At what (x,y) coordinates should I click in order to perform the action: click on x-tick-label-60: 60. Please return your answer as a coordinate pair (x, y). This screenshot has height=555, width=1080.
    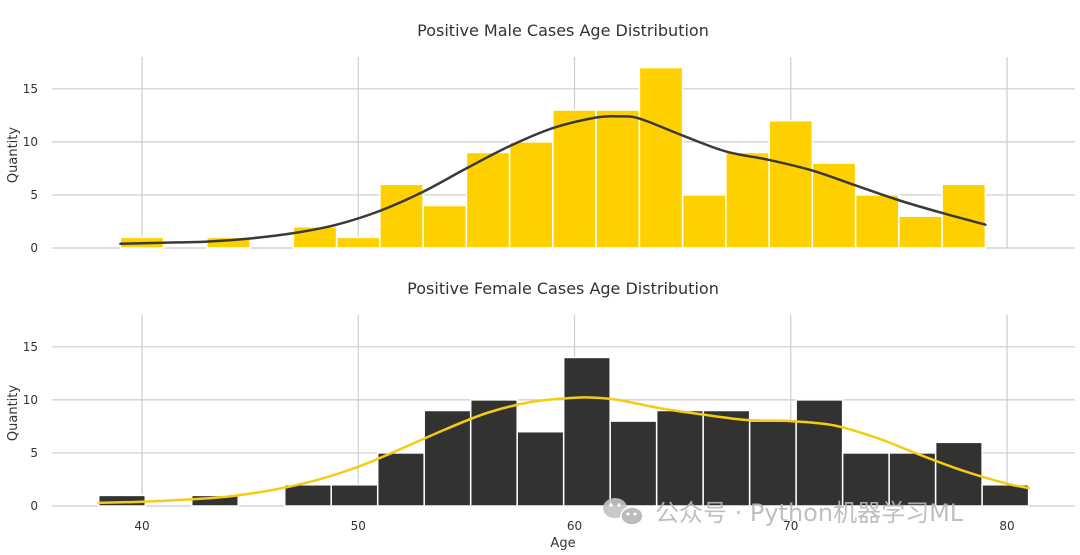
    Looking at the image, I should click on (574, 526).